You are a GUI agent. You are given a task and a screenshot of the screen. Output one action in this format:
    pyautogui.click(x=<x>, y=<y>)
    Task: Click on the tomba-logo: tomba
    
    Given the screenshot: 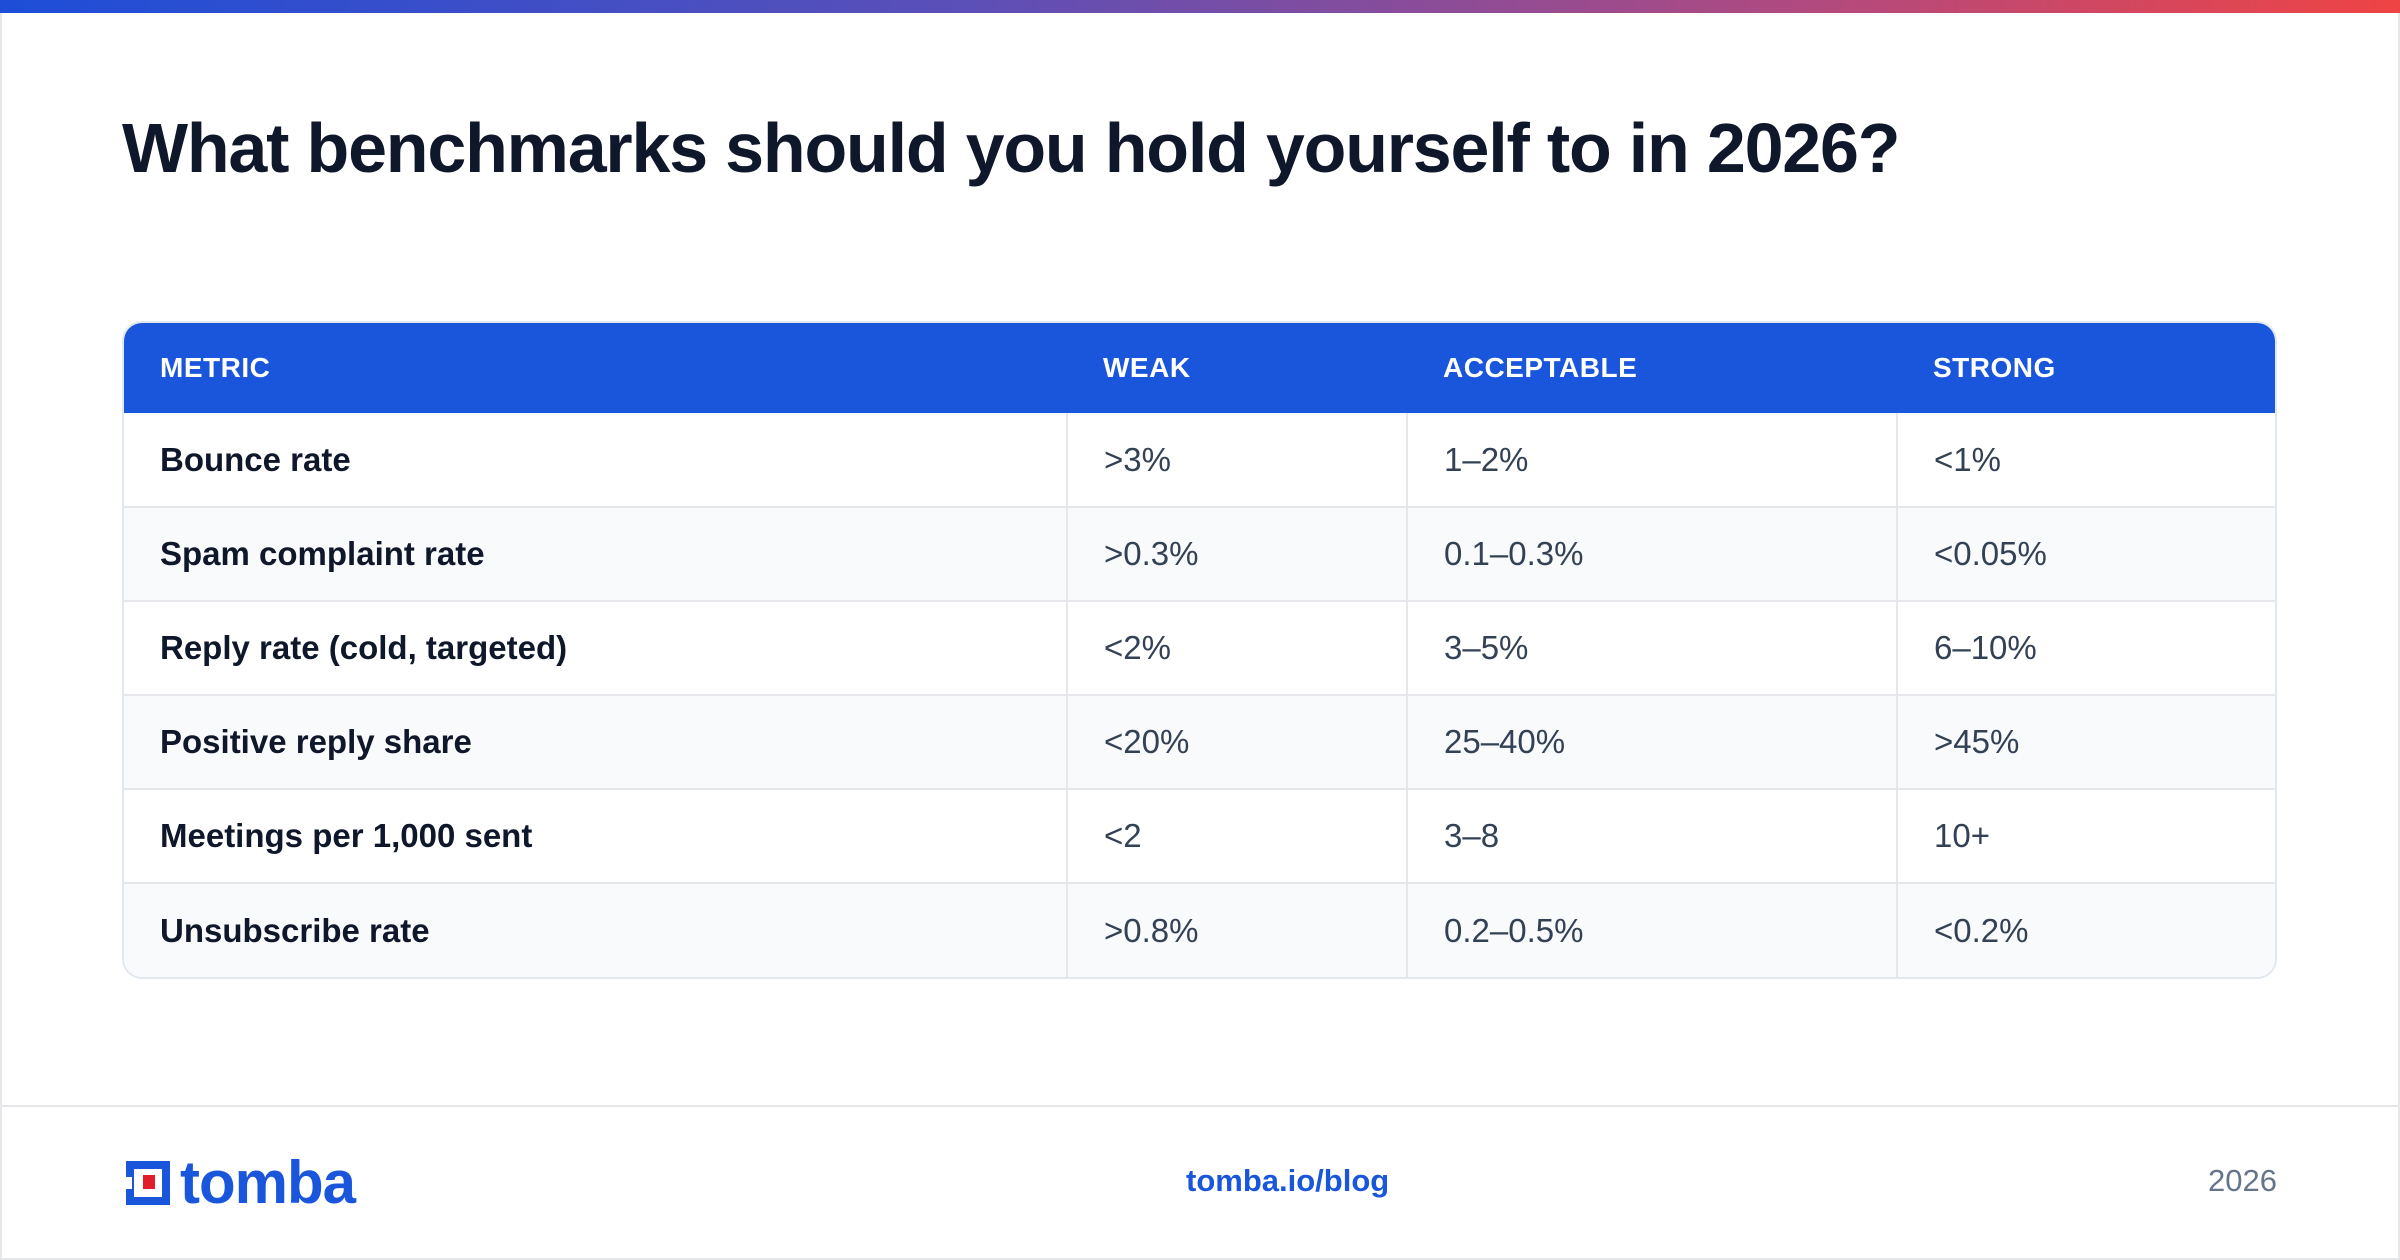 What is the action you would take?
    pyautogui.click(x=239, y=1182)
    